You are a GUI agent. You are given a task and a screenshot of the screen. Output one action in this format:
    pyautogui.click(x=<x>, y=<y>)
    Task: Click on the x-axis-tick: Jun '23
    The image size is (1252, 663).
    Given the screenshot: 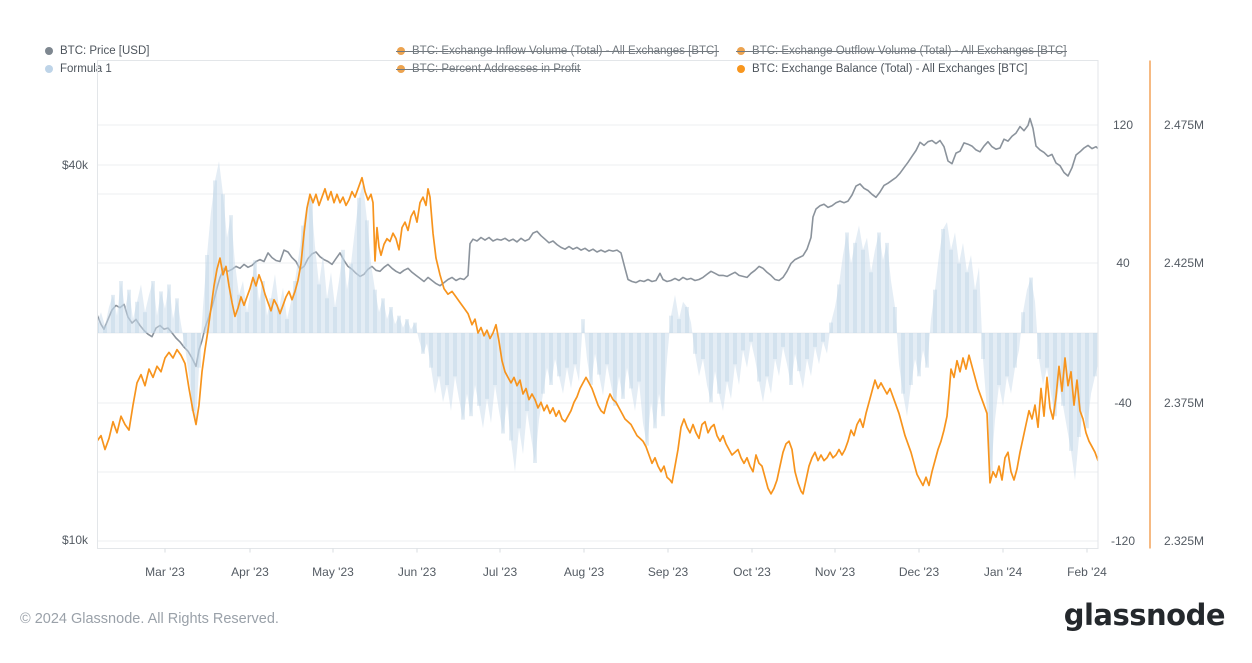 What is the action you would take?
    pyautogui.click(x=417, y=572)
    